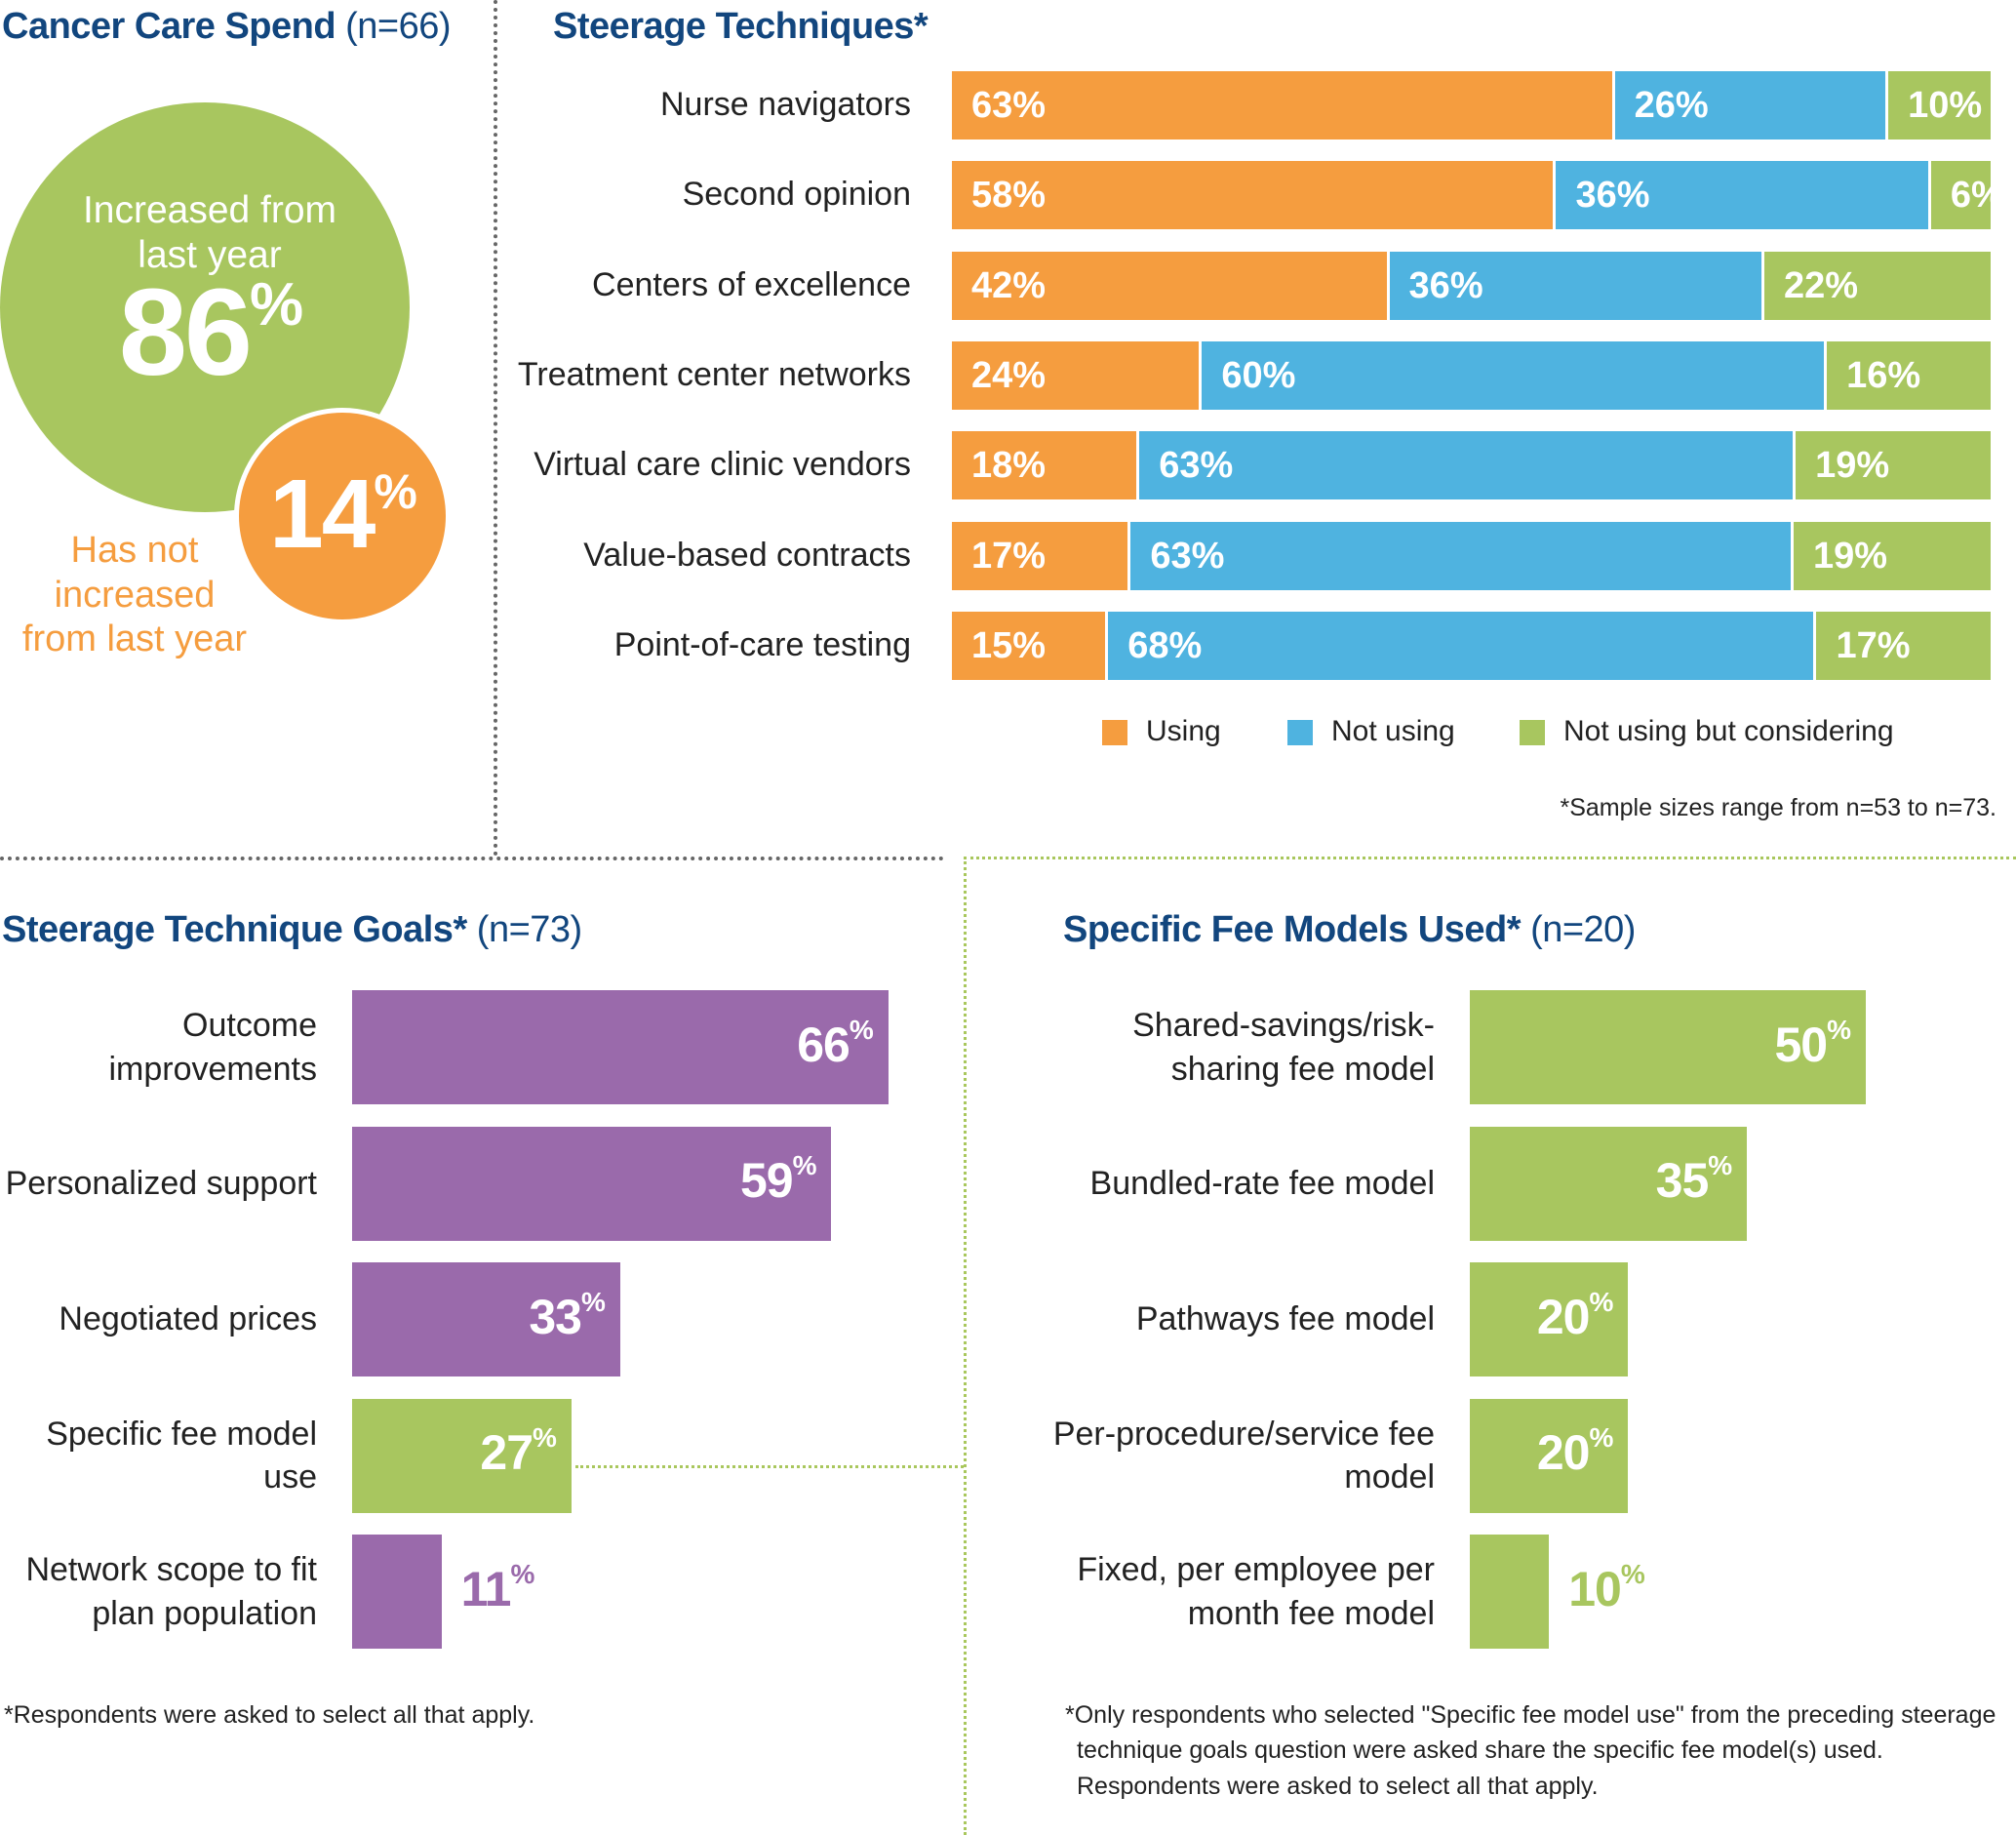 This screenshot has width=2016, height=1835. Describe the element at coordinates (1779, 807) in the screenshot. I see `steerage-footnote: *Sample sizes range from n=53 to n=73.` at that location.